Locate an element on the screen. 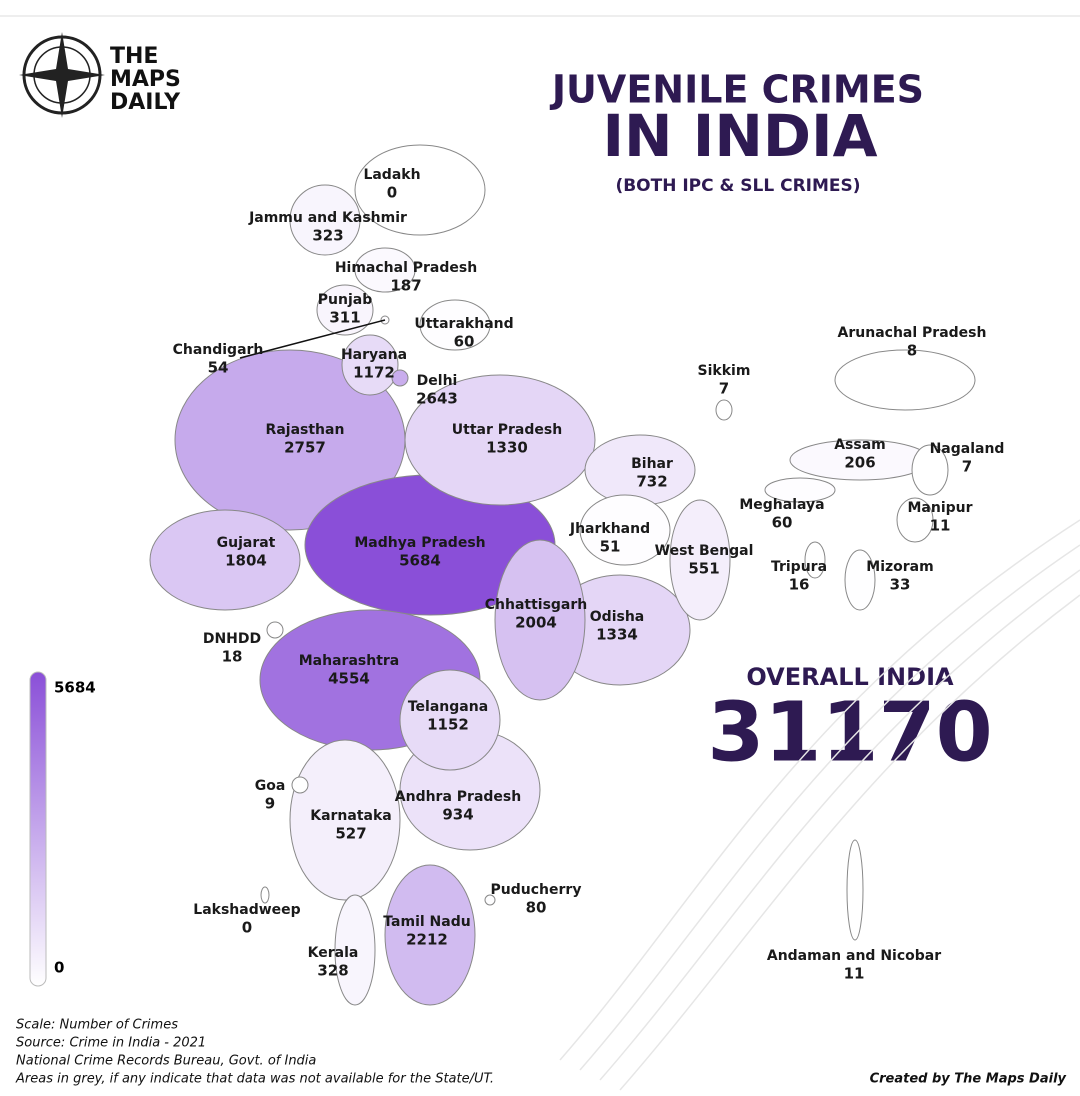 This screenshot has height=1096, width=1080. region-value: 2757 is located at coordinates (305, 448).